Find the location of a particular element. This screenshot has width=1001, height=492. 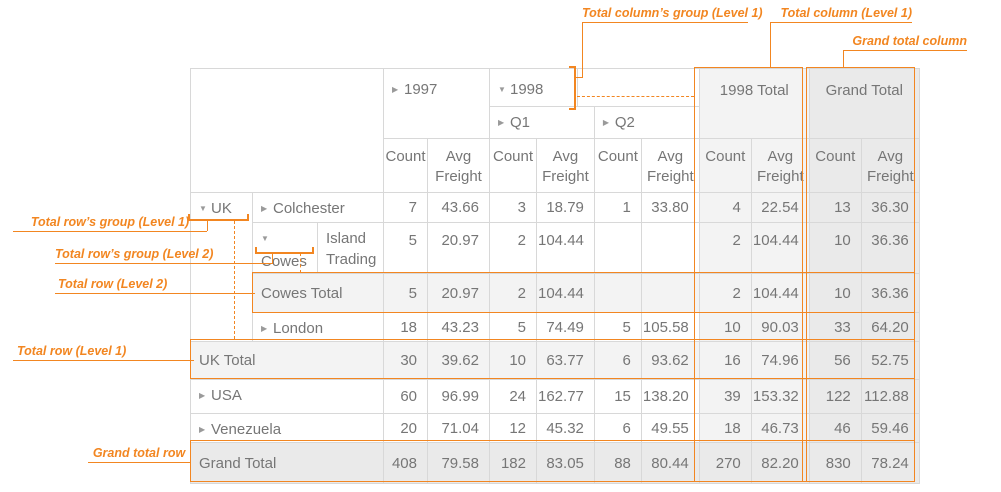

data-cell: 52.75 is located at coordinates (890, 360).